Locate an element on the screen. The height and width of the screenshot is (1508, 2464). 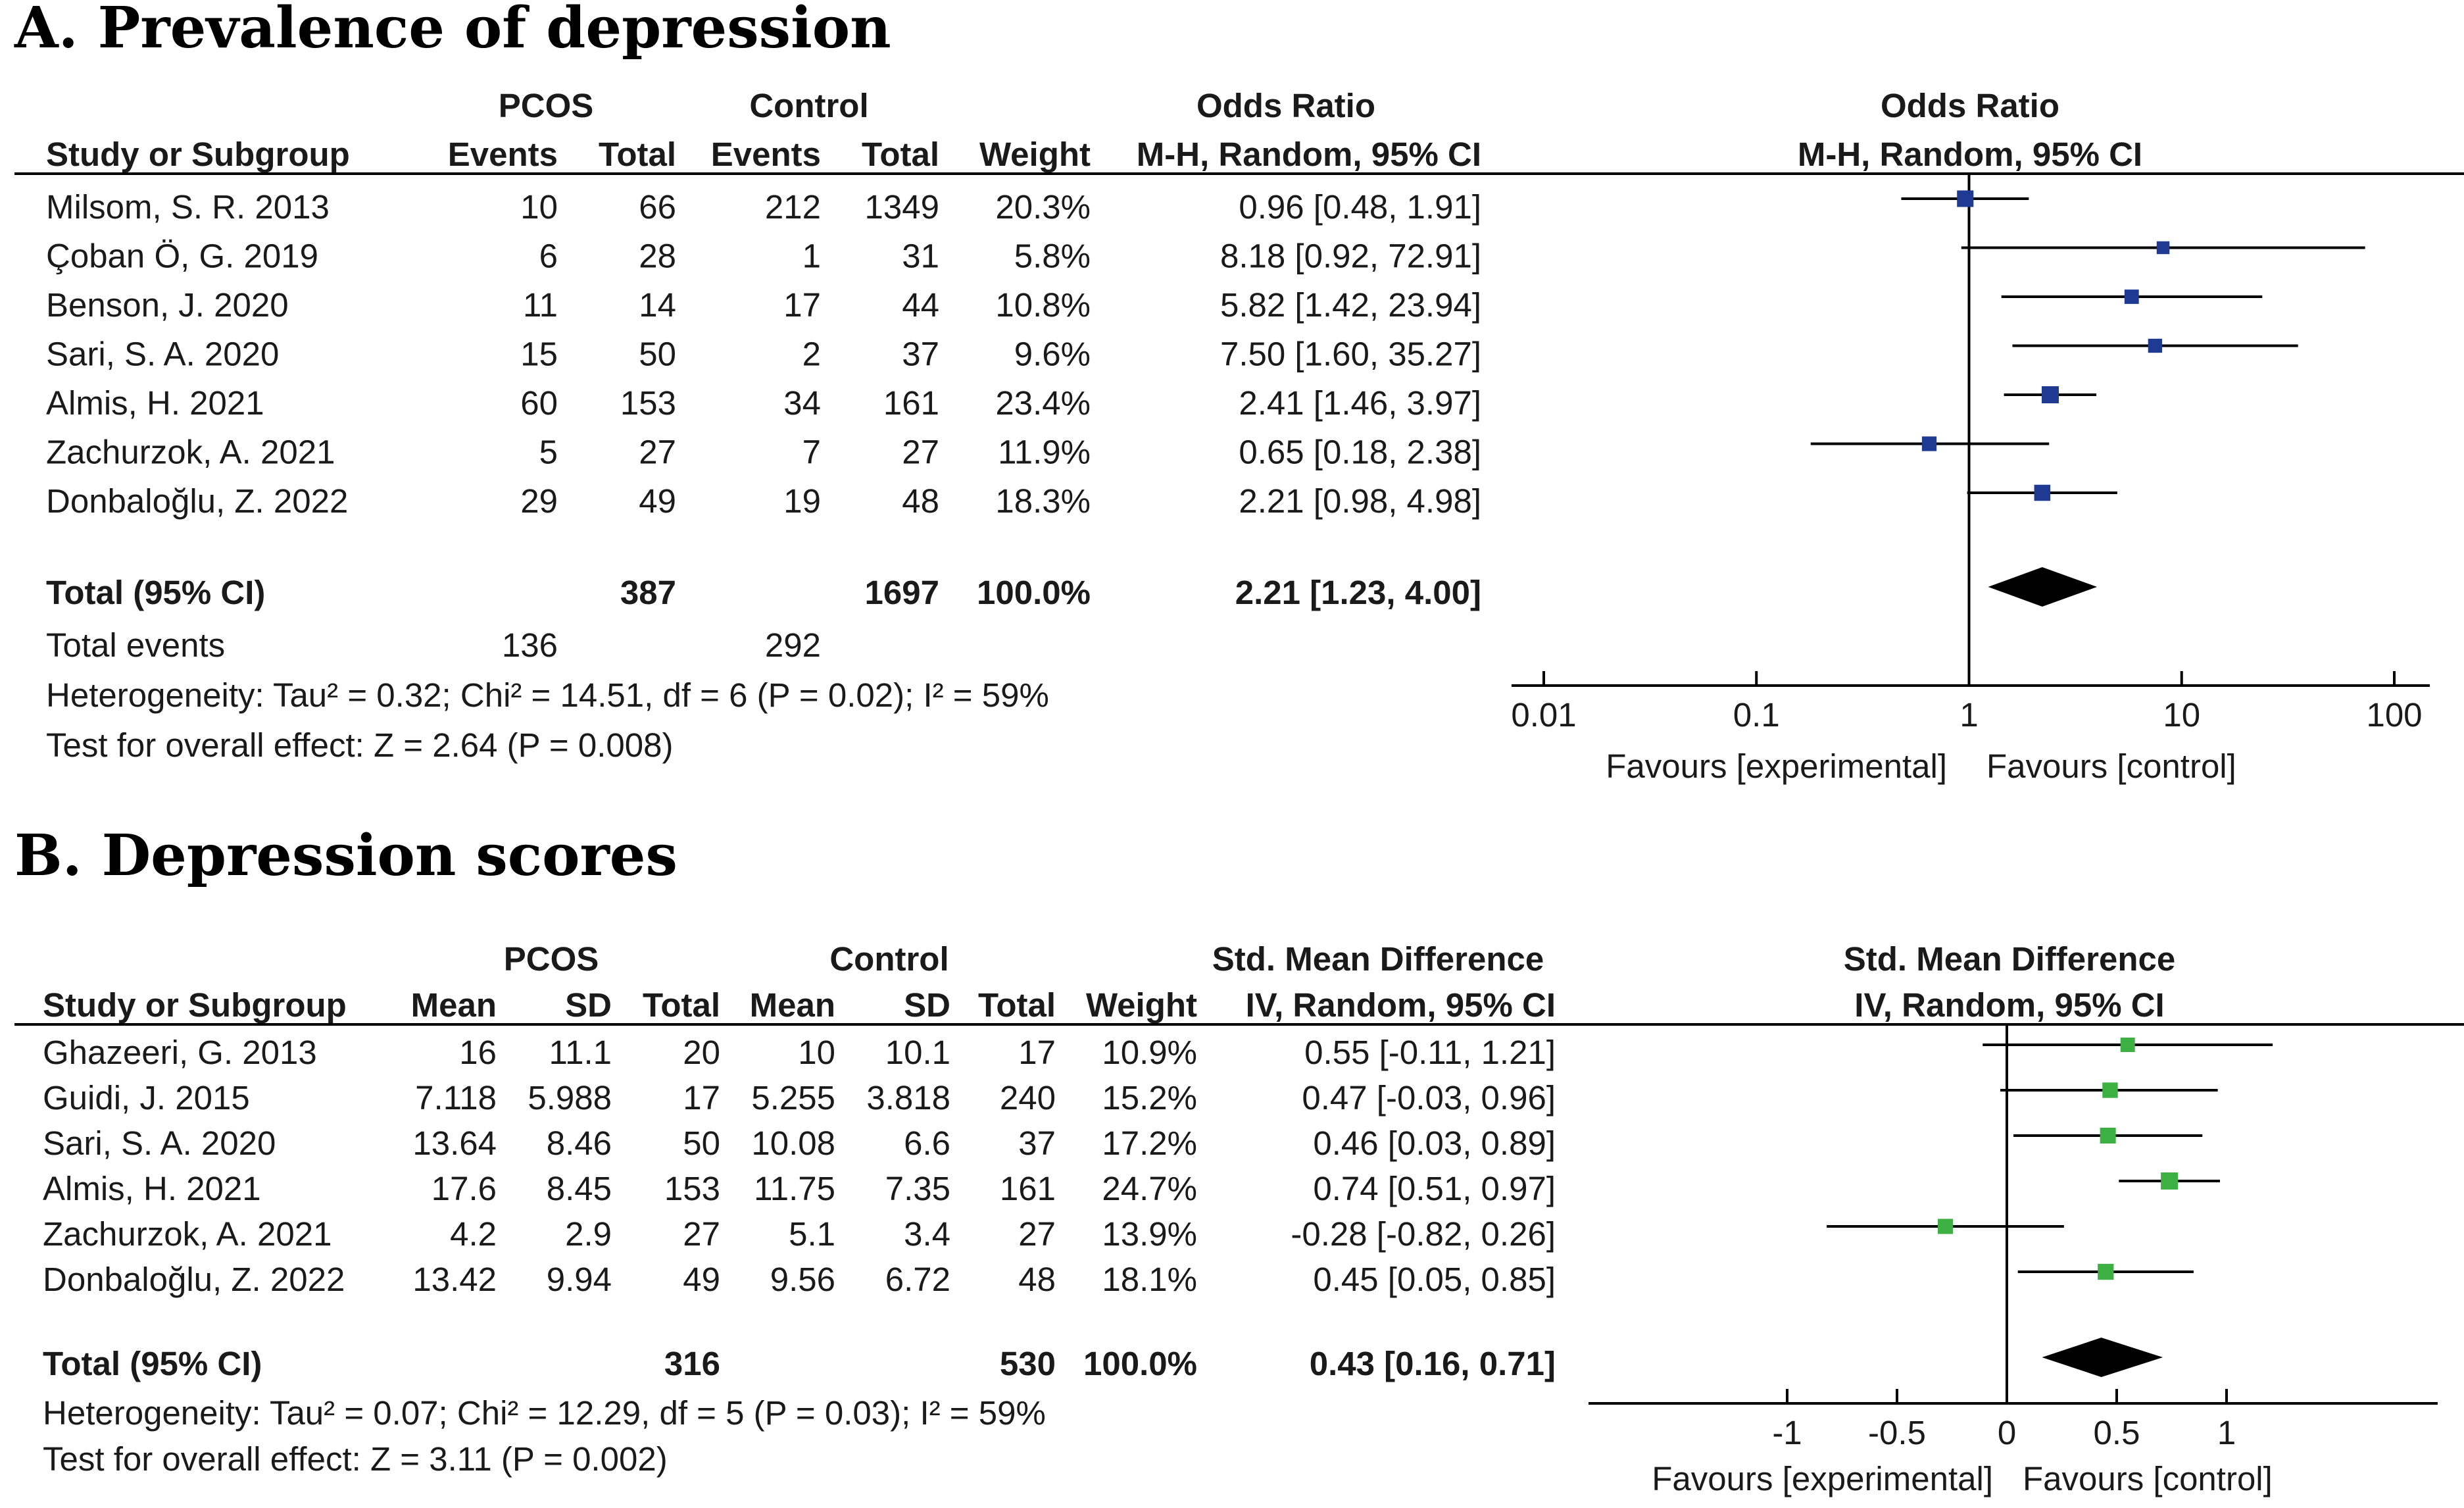
b-cell-ctrl-sd: 3.4 is located at coordinates (927, 1234).